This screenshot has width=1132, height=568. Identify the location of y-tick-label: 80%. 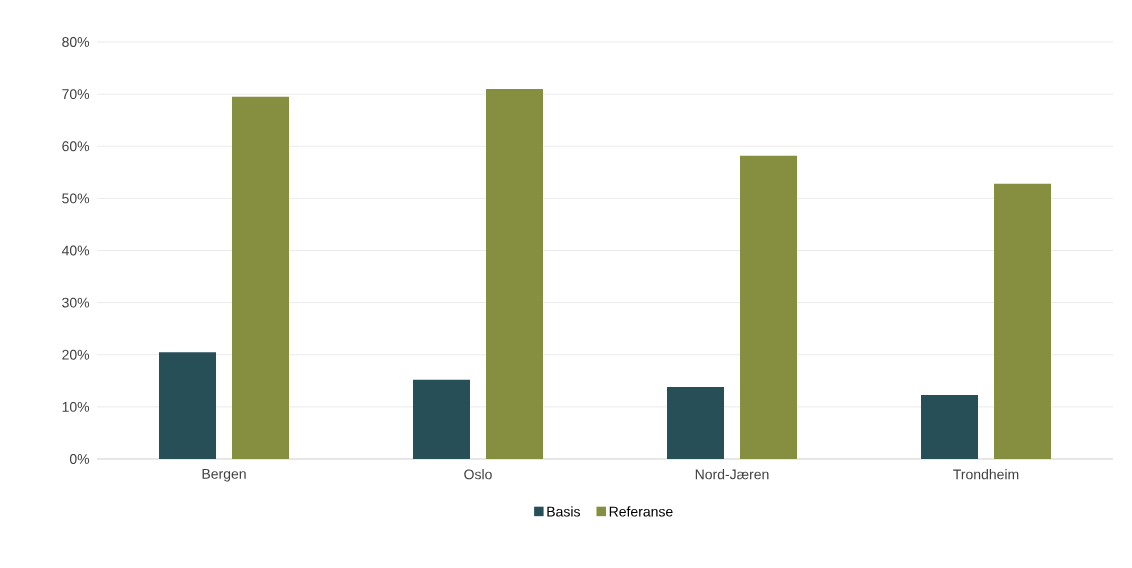
(76, 42).